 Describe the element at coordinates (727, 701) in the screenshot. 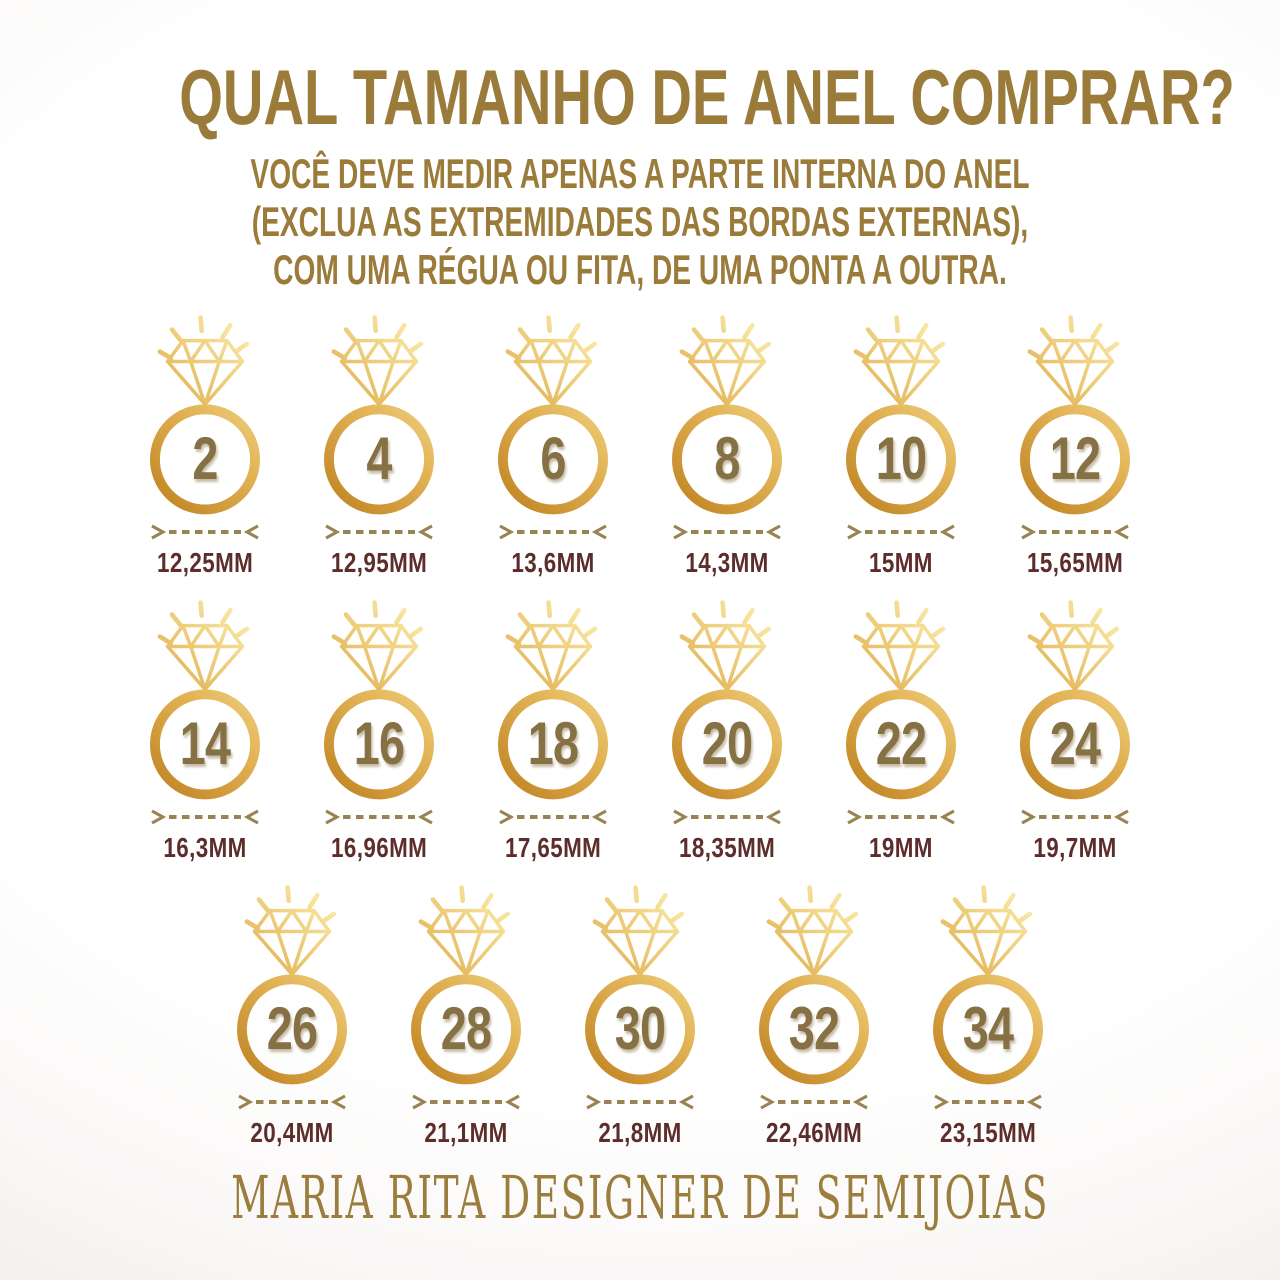

I see `diamond-ring-icon: 20` at that location.